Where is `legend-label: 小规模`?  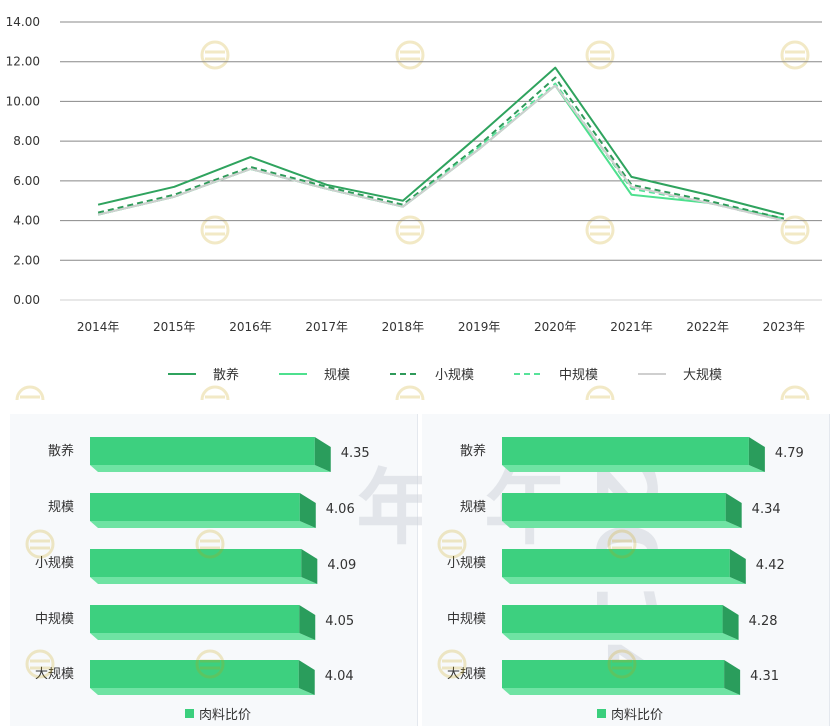
legend-label: 小规模 is located at coordinates (454, 375).